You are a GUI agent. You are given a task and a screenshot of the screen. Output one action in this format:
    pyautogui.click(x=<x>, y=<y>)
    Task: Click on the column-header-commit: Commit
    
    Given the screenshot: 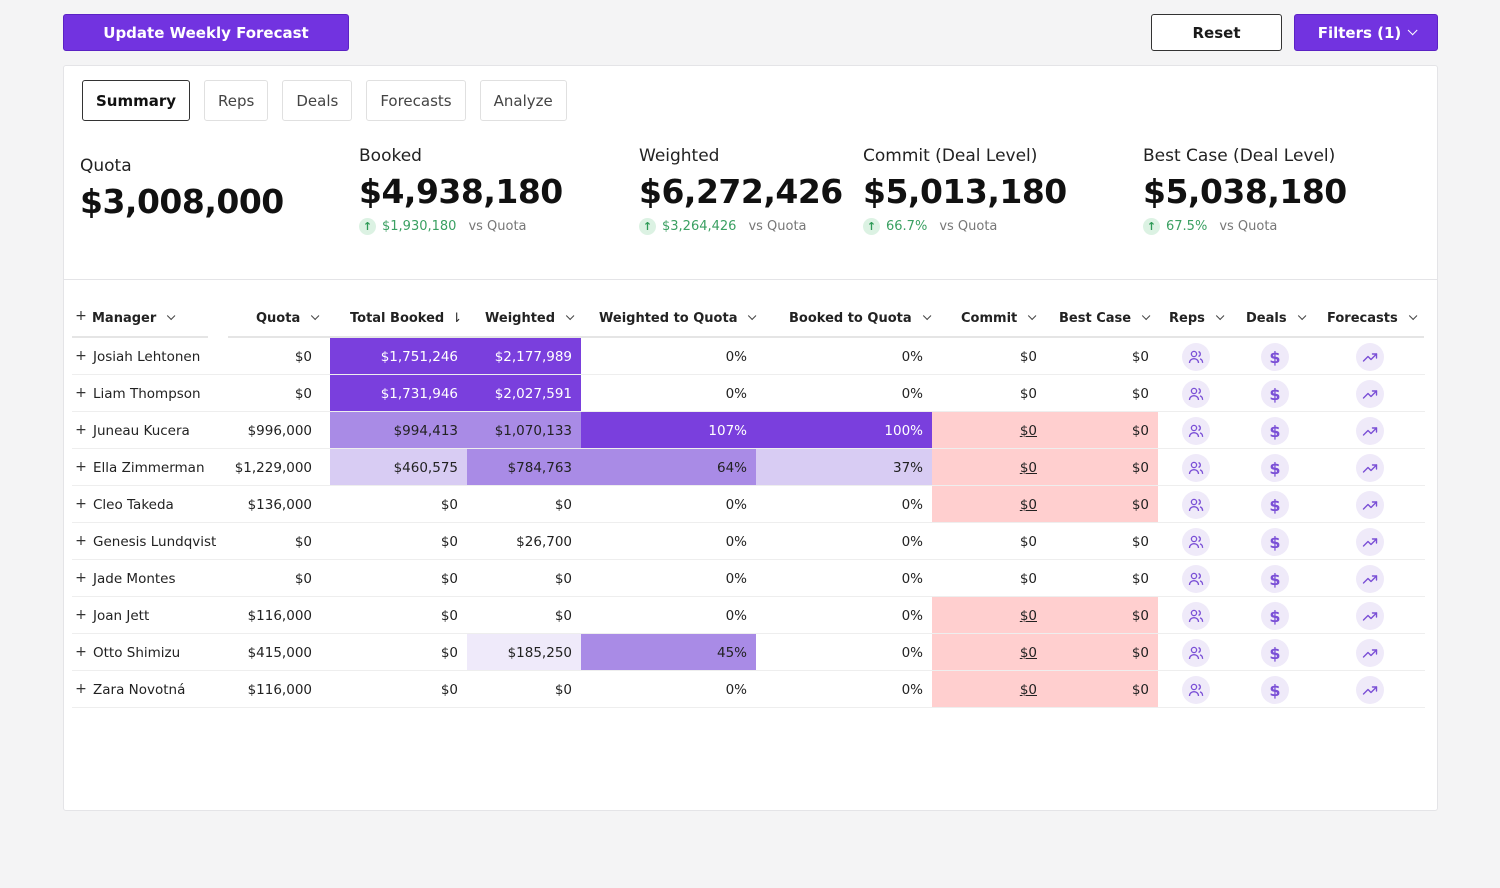 What is the action you would take?
    pyautogui.click(x=999, y=318)
    